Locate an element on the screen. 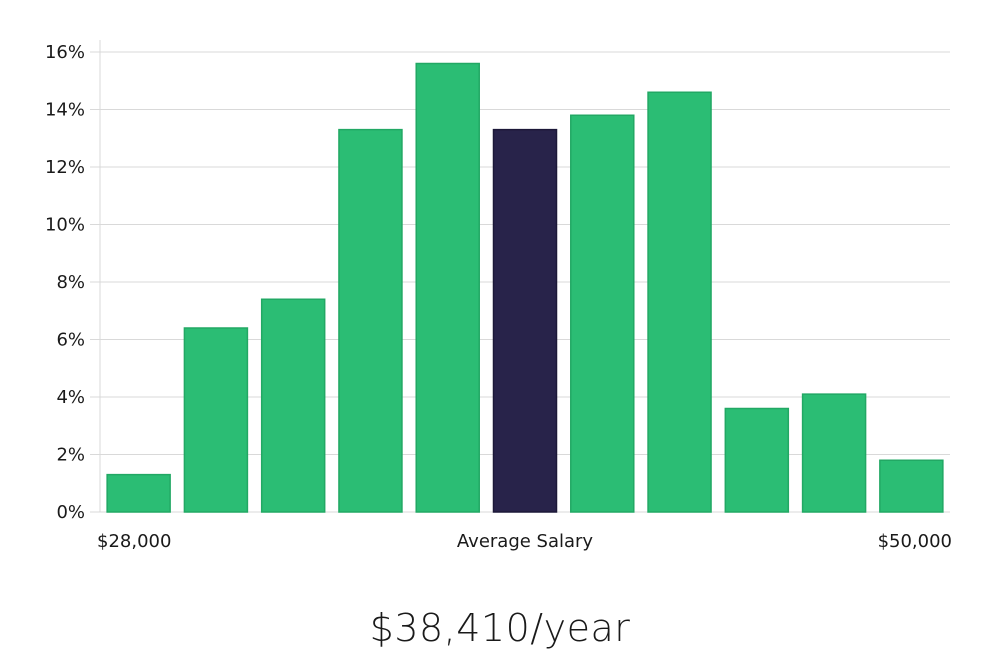  x-max-label: $50,000 is located at coordinates (915, 541).